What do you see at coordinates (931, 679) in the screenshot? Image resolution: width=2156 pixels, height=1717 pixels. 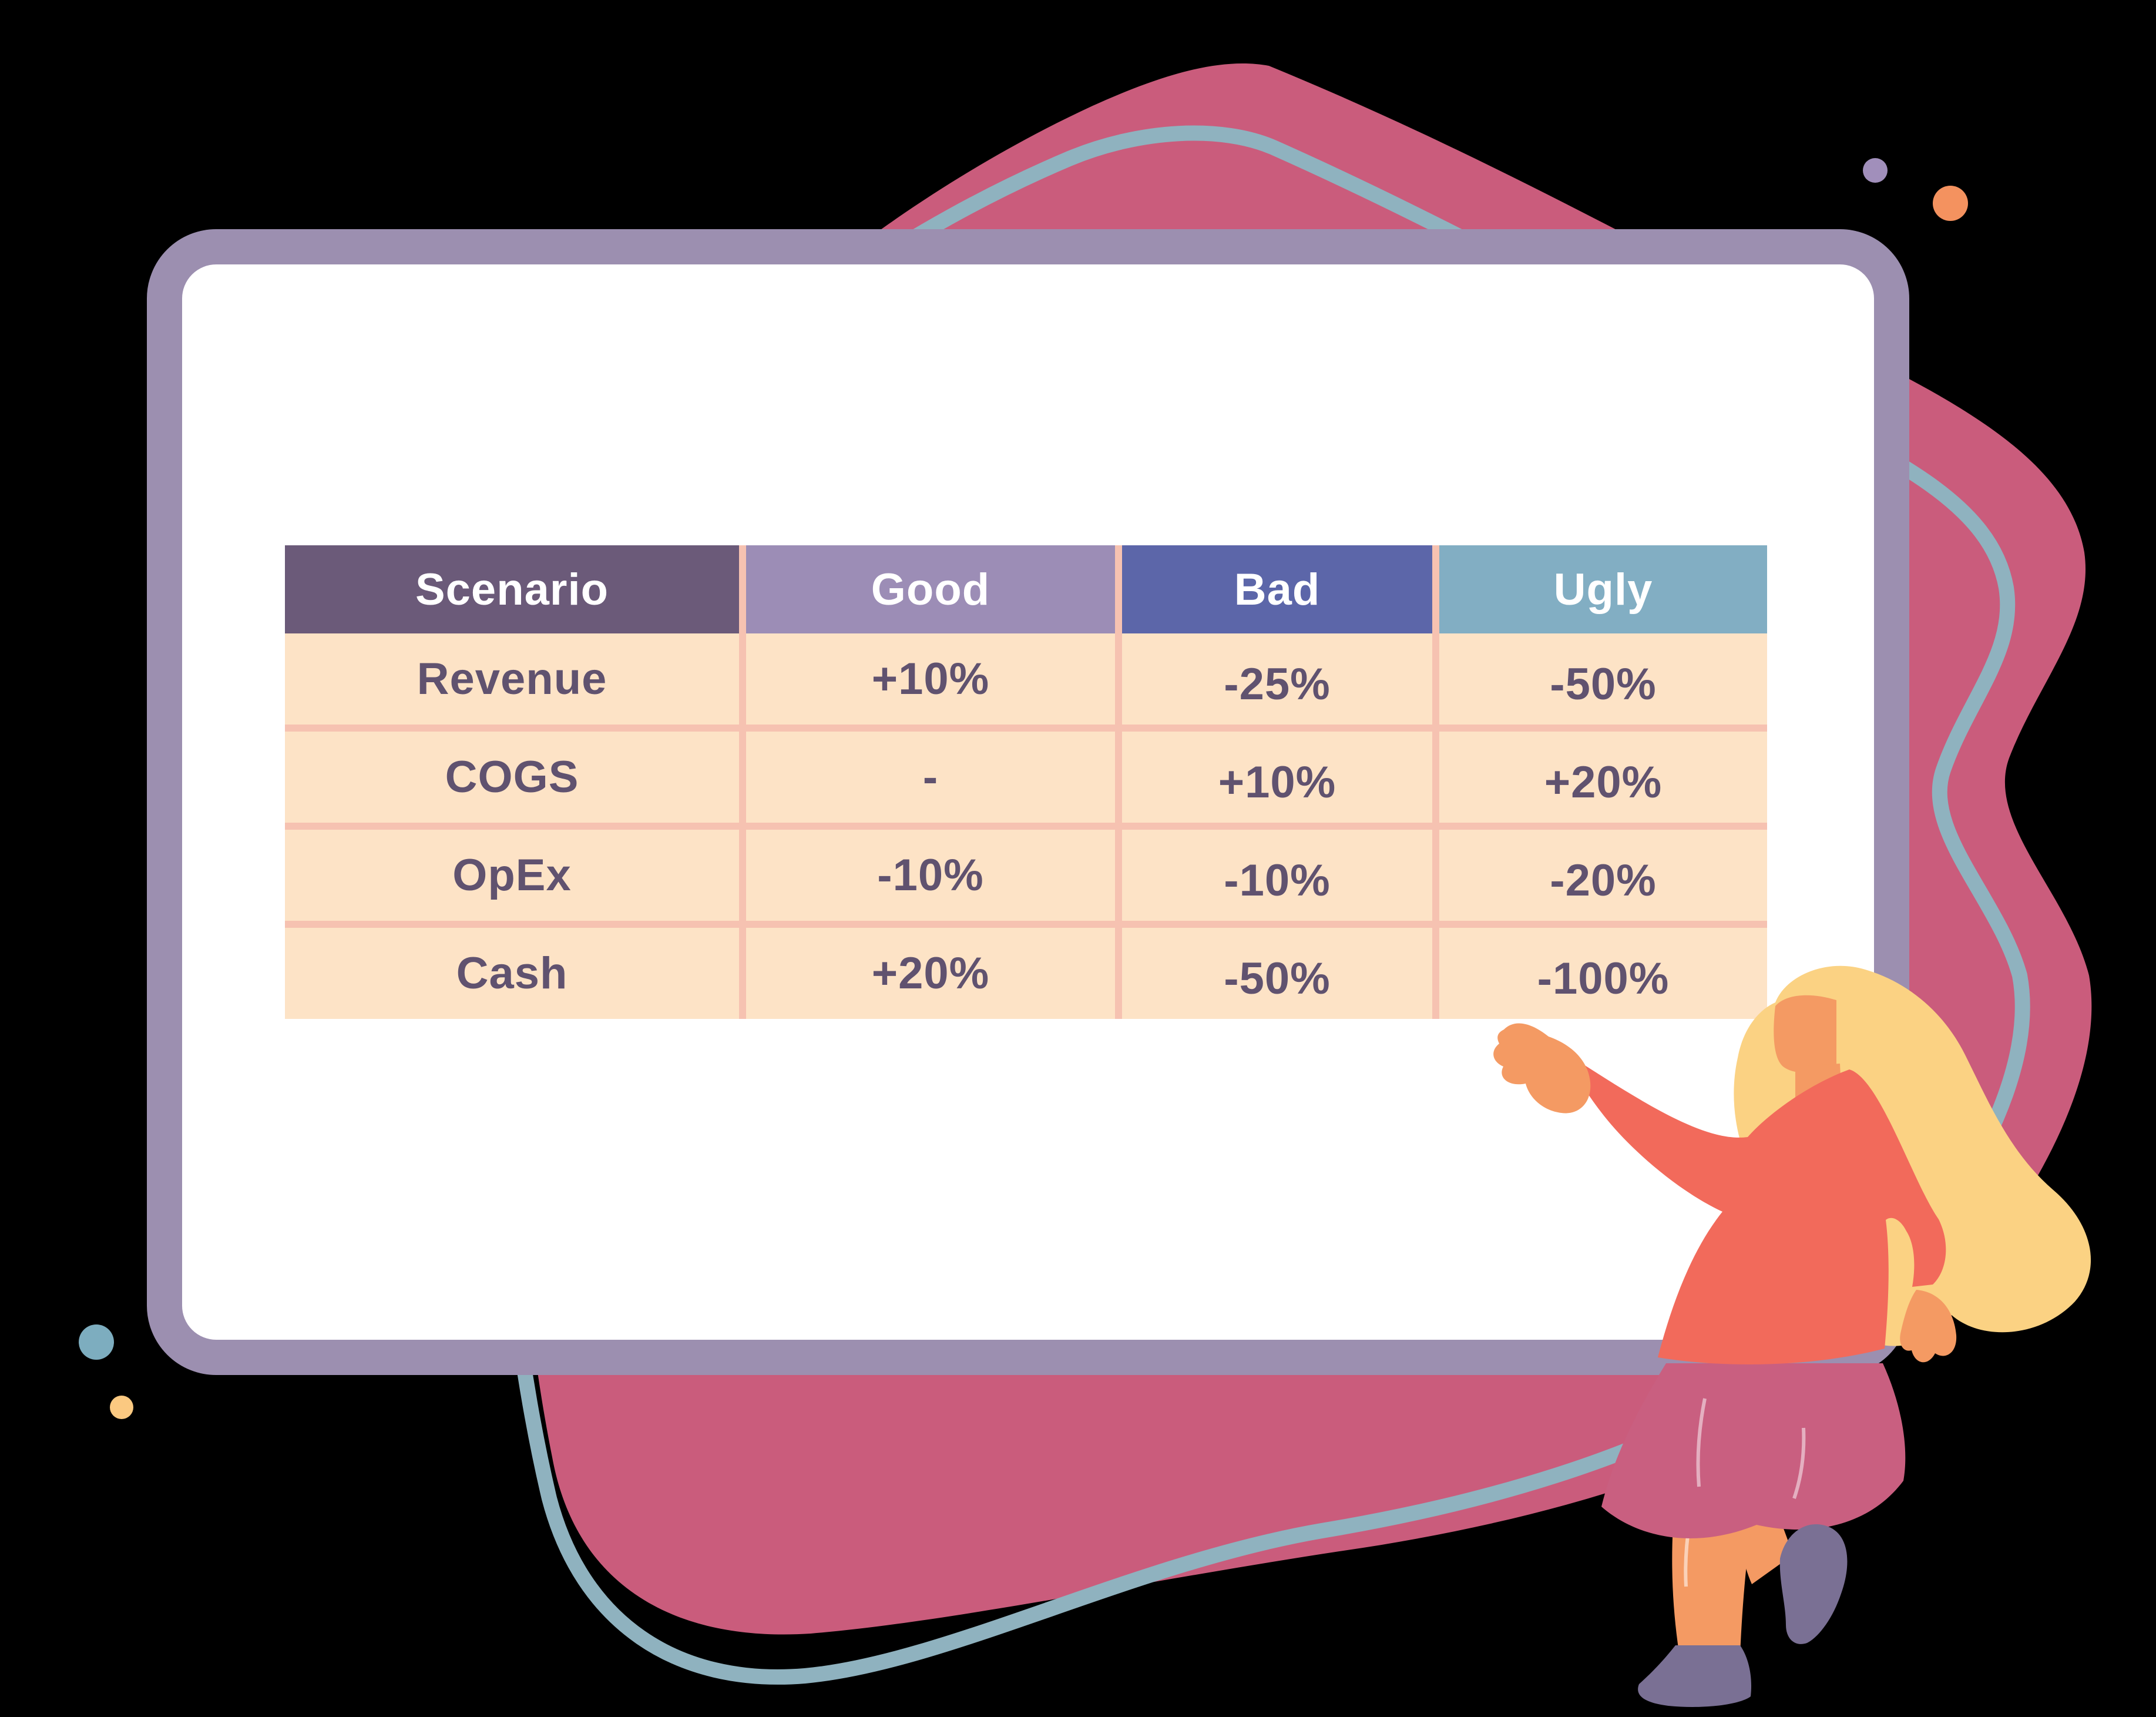 I see `cell-revenue-good: +10%` at bounding box center [931, 679].